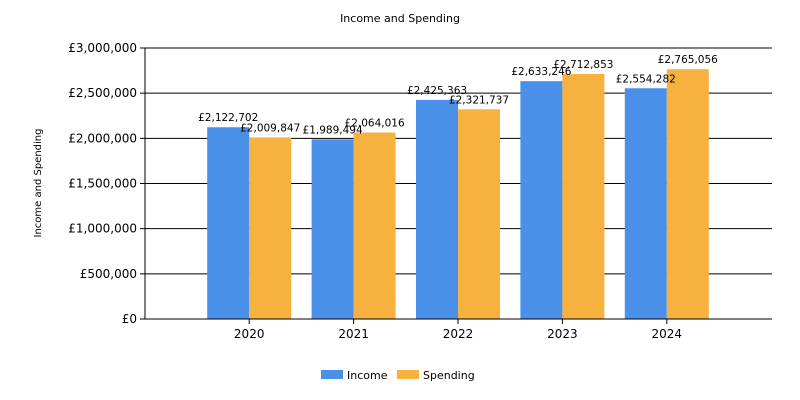  I want to click on data-label-income: £2,425,363, so click(437, 91).